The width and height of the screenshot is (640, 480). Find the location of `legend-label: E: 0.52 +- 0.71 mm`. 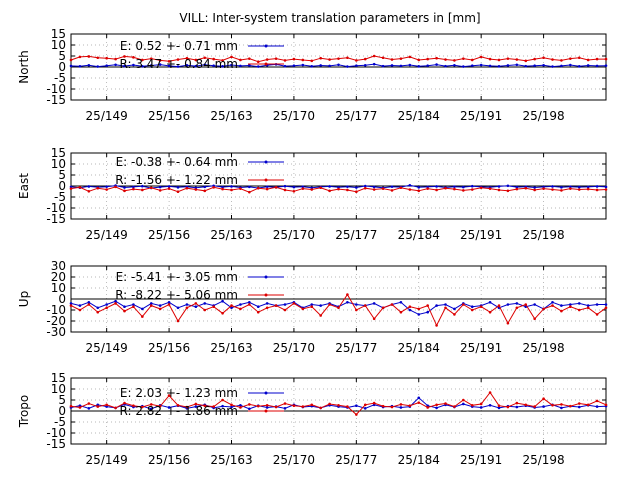

legend-label: E: 0.52 +- 0.71 mm is located at coordinates (179, 46).